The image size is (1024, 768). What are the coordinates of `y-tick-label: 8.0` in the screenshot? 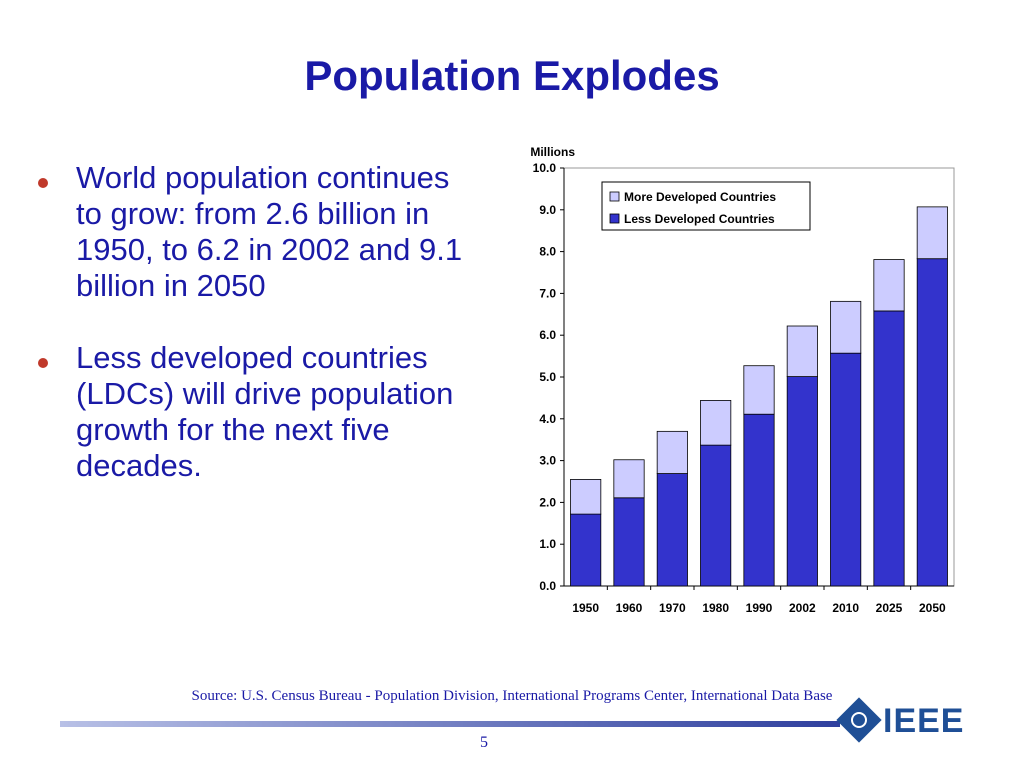 It's located at (547, 252).